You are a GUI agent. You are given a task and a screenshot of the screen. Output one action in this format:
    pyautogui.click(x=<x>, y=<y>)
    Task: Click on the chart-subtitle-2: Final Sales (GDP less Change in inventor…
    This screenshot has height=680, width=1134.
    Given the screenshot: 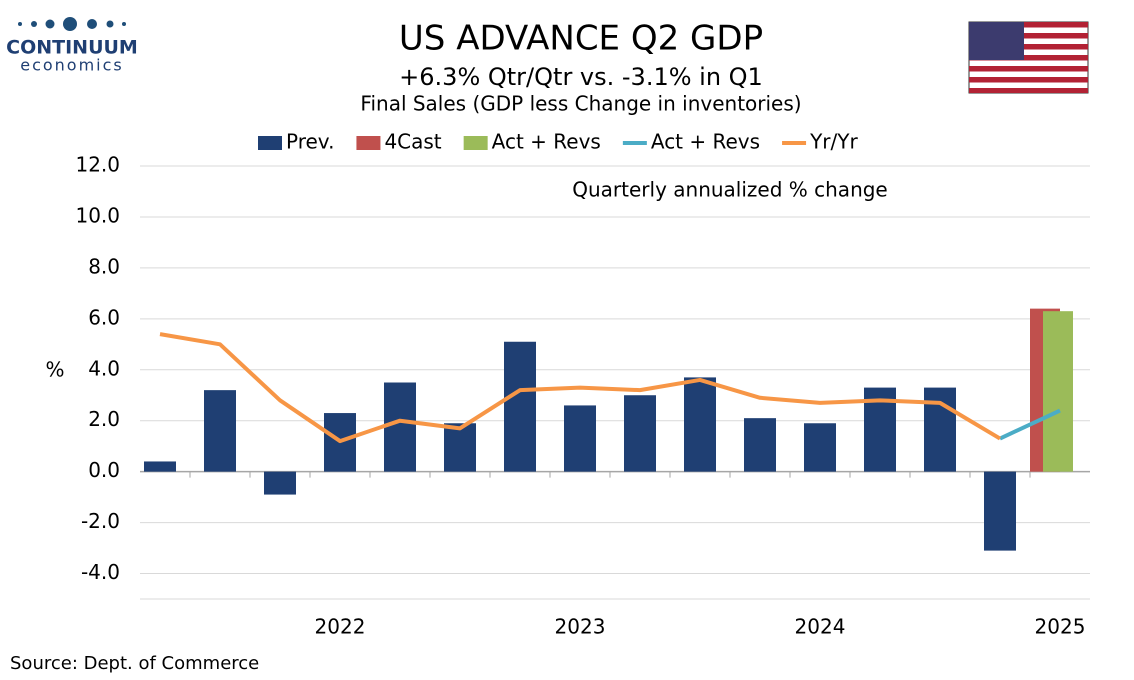 What is the action you would take?
    pyautogui.click(x=580, y=104)
    